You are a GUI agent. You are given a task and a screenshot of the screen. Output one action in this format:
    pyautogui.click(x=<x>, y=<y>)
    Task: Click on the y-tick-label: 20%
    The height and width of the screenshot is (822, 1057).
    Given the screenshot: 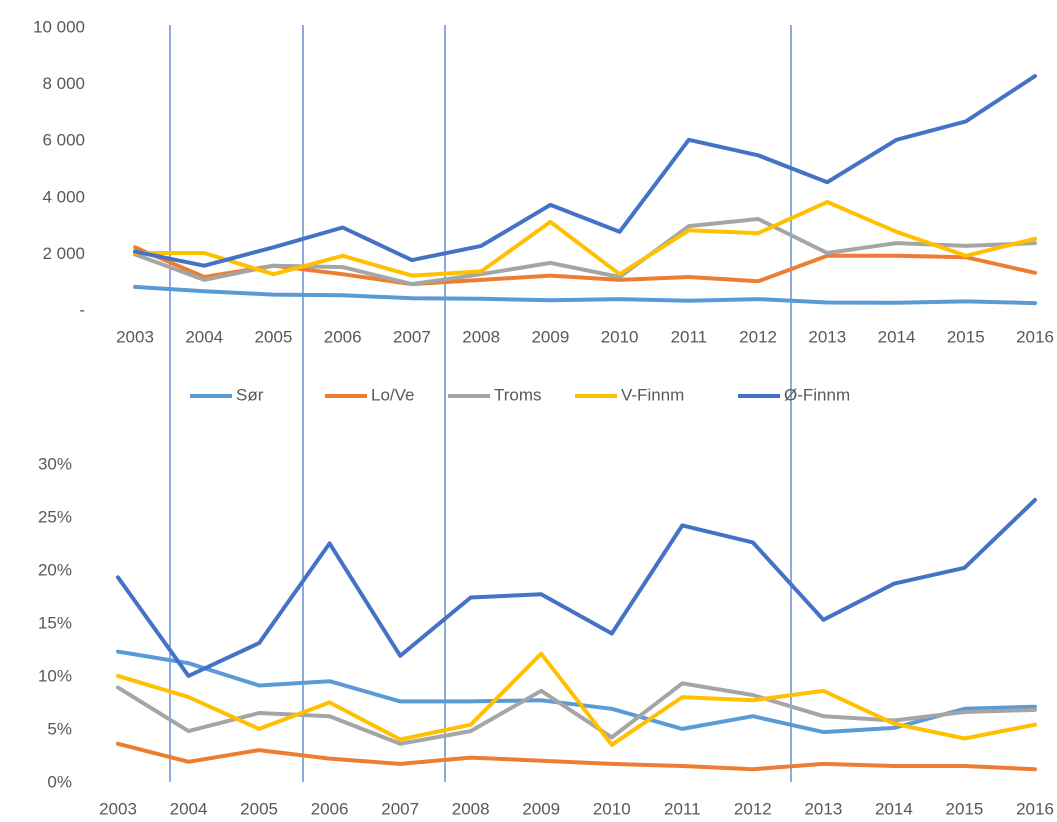 What is the action you would take?
    pyautogui.click(x=55, y=569)
    